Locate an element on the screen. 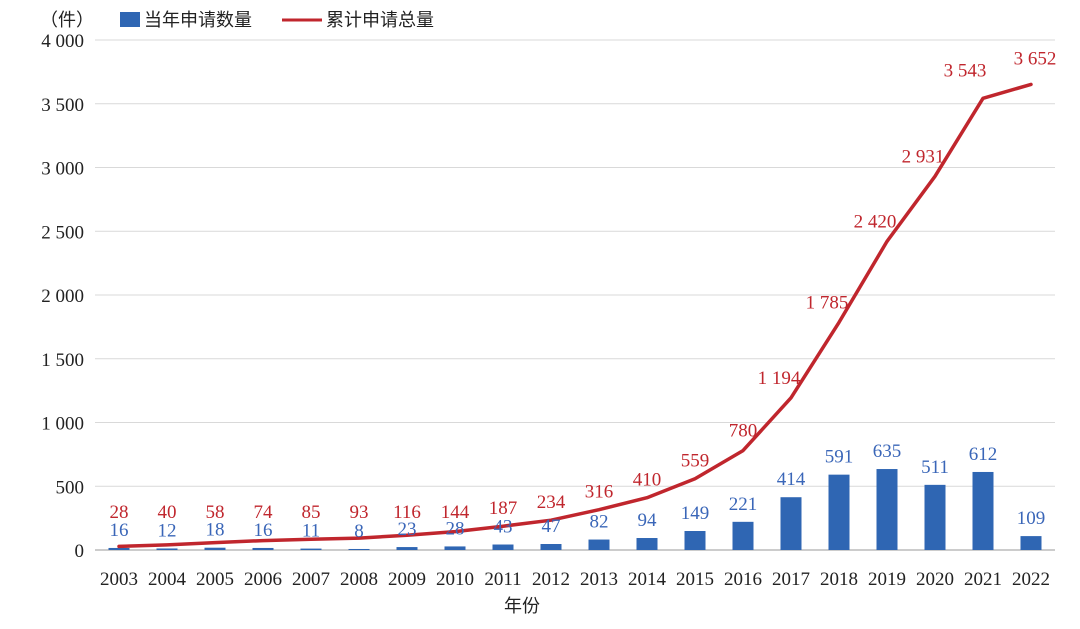 Image resolution: width=1080 pixels, height=629 pixels. bar-value-label: 635 is located at coordinates (887, 451).